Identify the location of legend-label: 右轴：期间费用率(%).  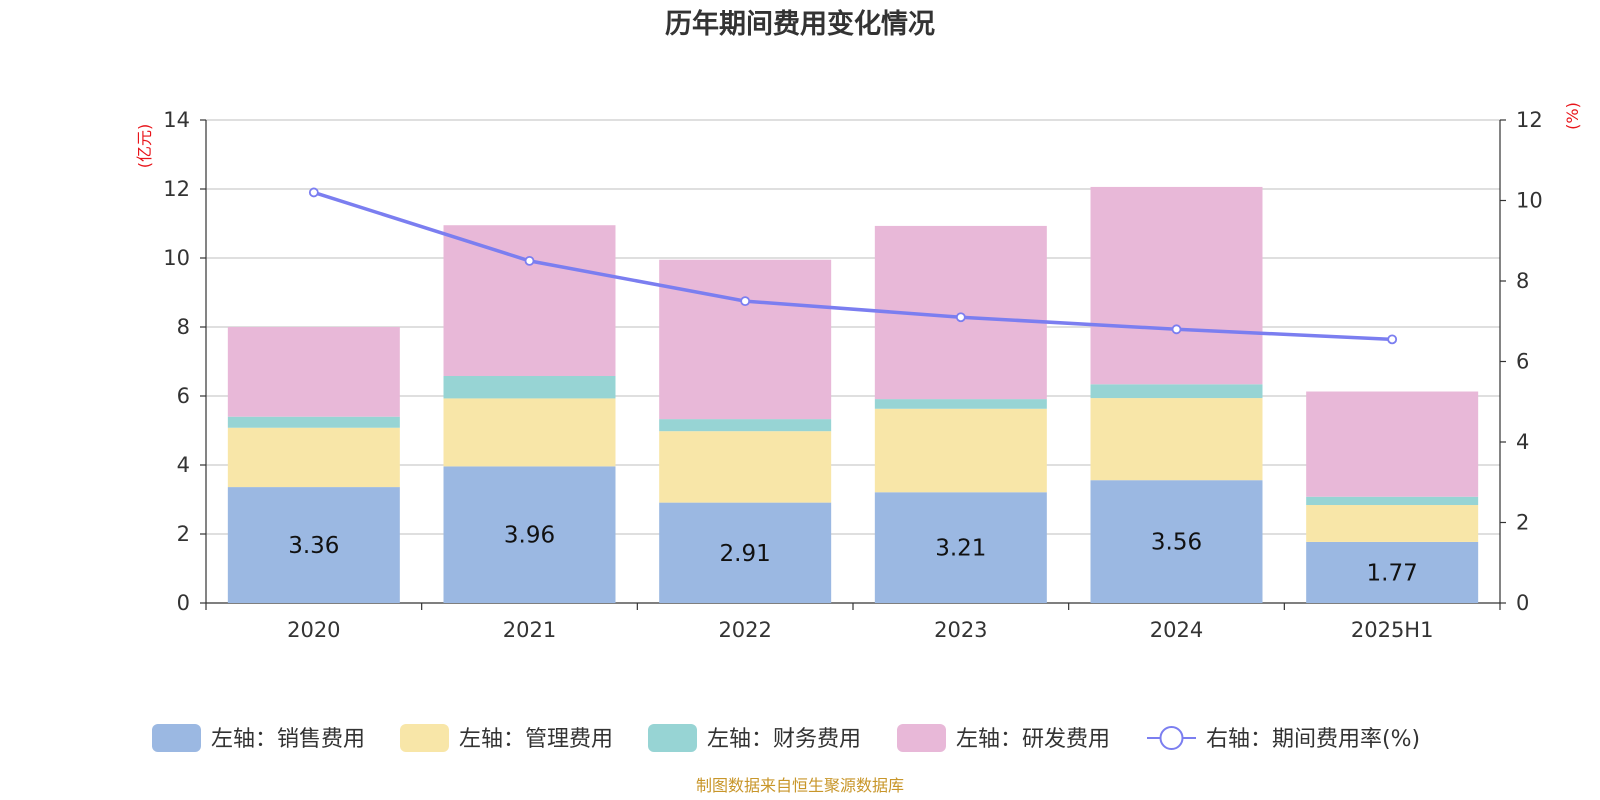
(1313, 739).